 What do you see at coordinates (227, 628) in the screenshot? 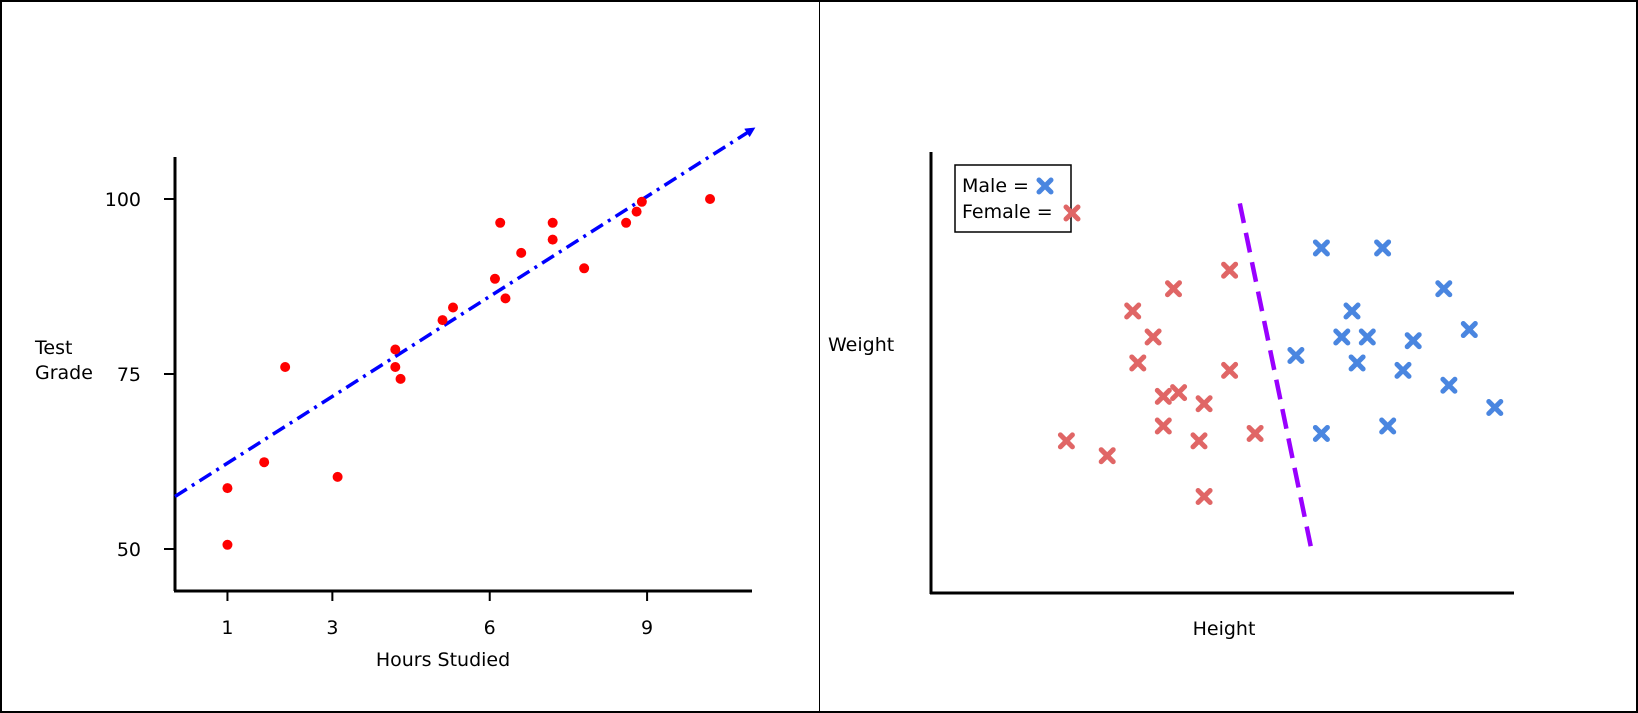
I see `left-xtick-label: 1` at bounding box center [227, 628].